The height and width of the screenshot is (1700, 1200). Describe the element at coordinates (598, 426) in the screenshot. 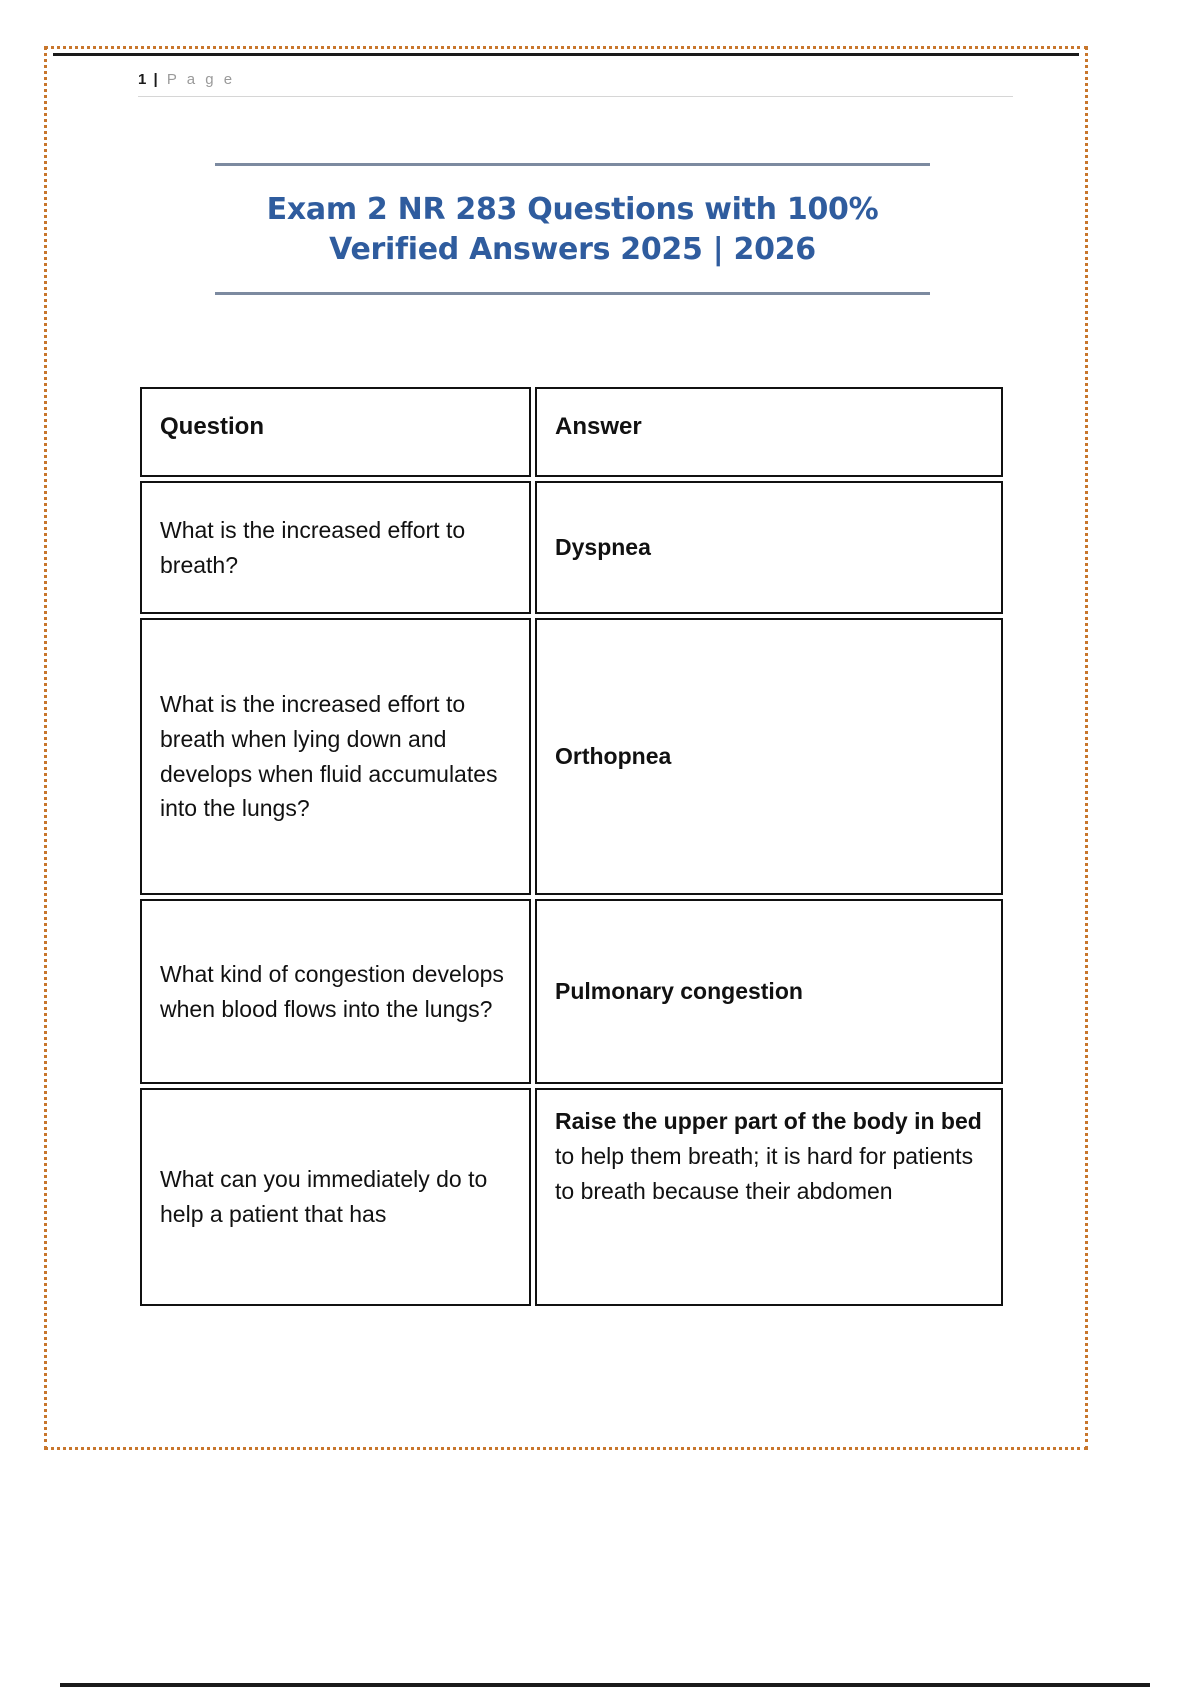

I see `column-header-answer-label: Answer` at that location.